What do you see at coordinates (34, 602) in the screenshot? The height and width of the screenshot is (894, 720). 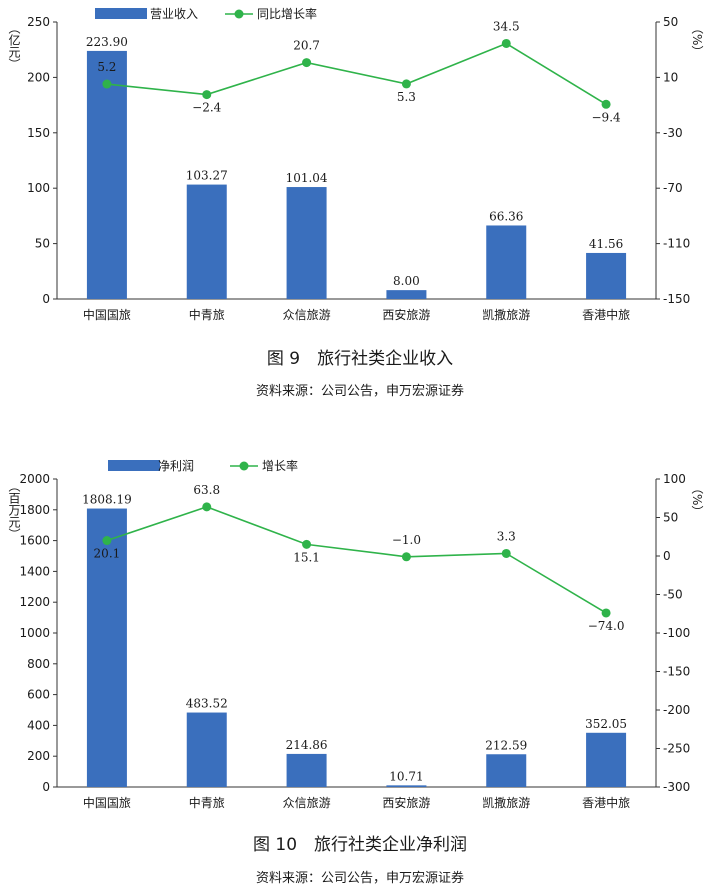 I see `left-tick-label: 1200` at bounding box center [34, 602].